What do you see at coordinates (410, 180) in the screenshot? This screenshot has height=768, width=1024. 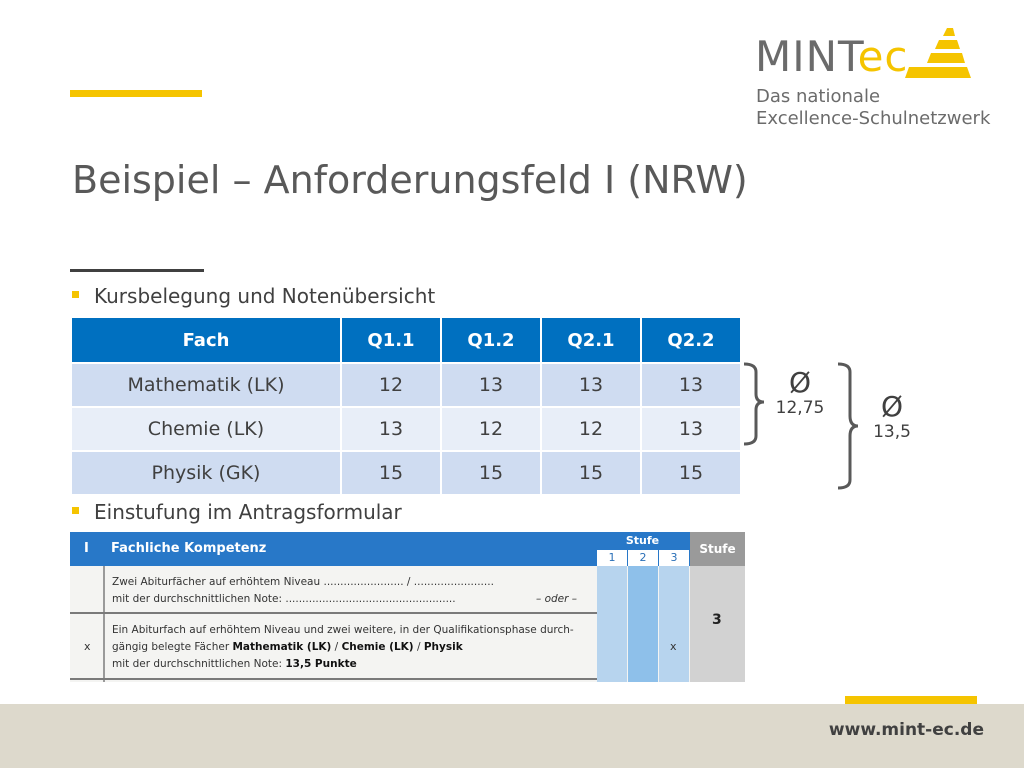 I see `slide-title: Beispiel – Anforderungsfeld I (NRW)` at bounding box center [410, 180].